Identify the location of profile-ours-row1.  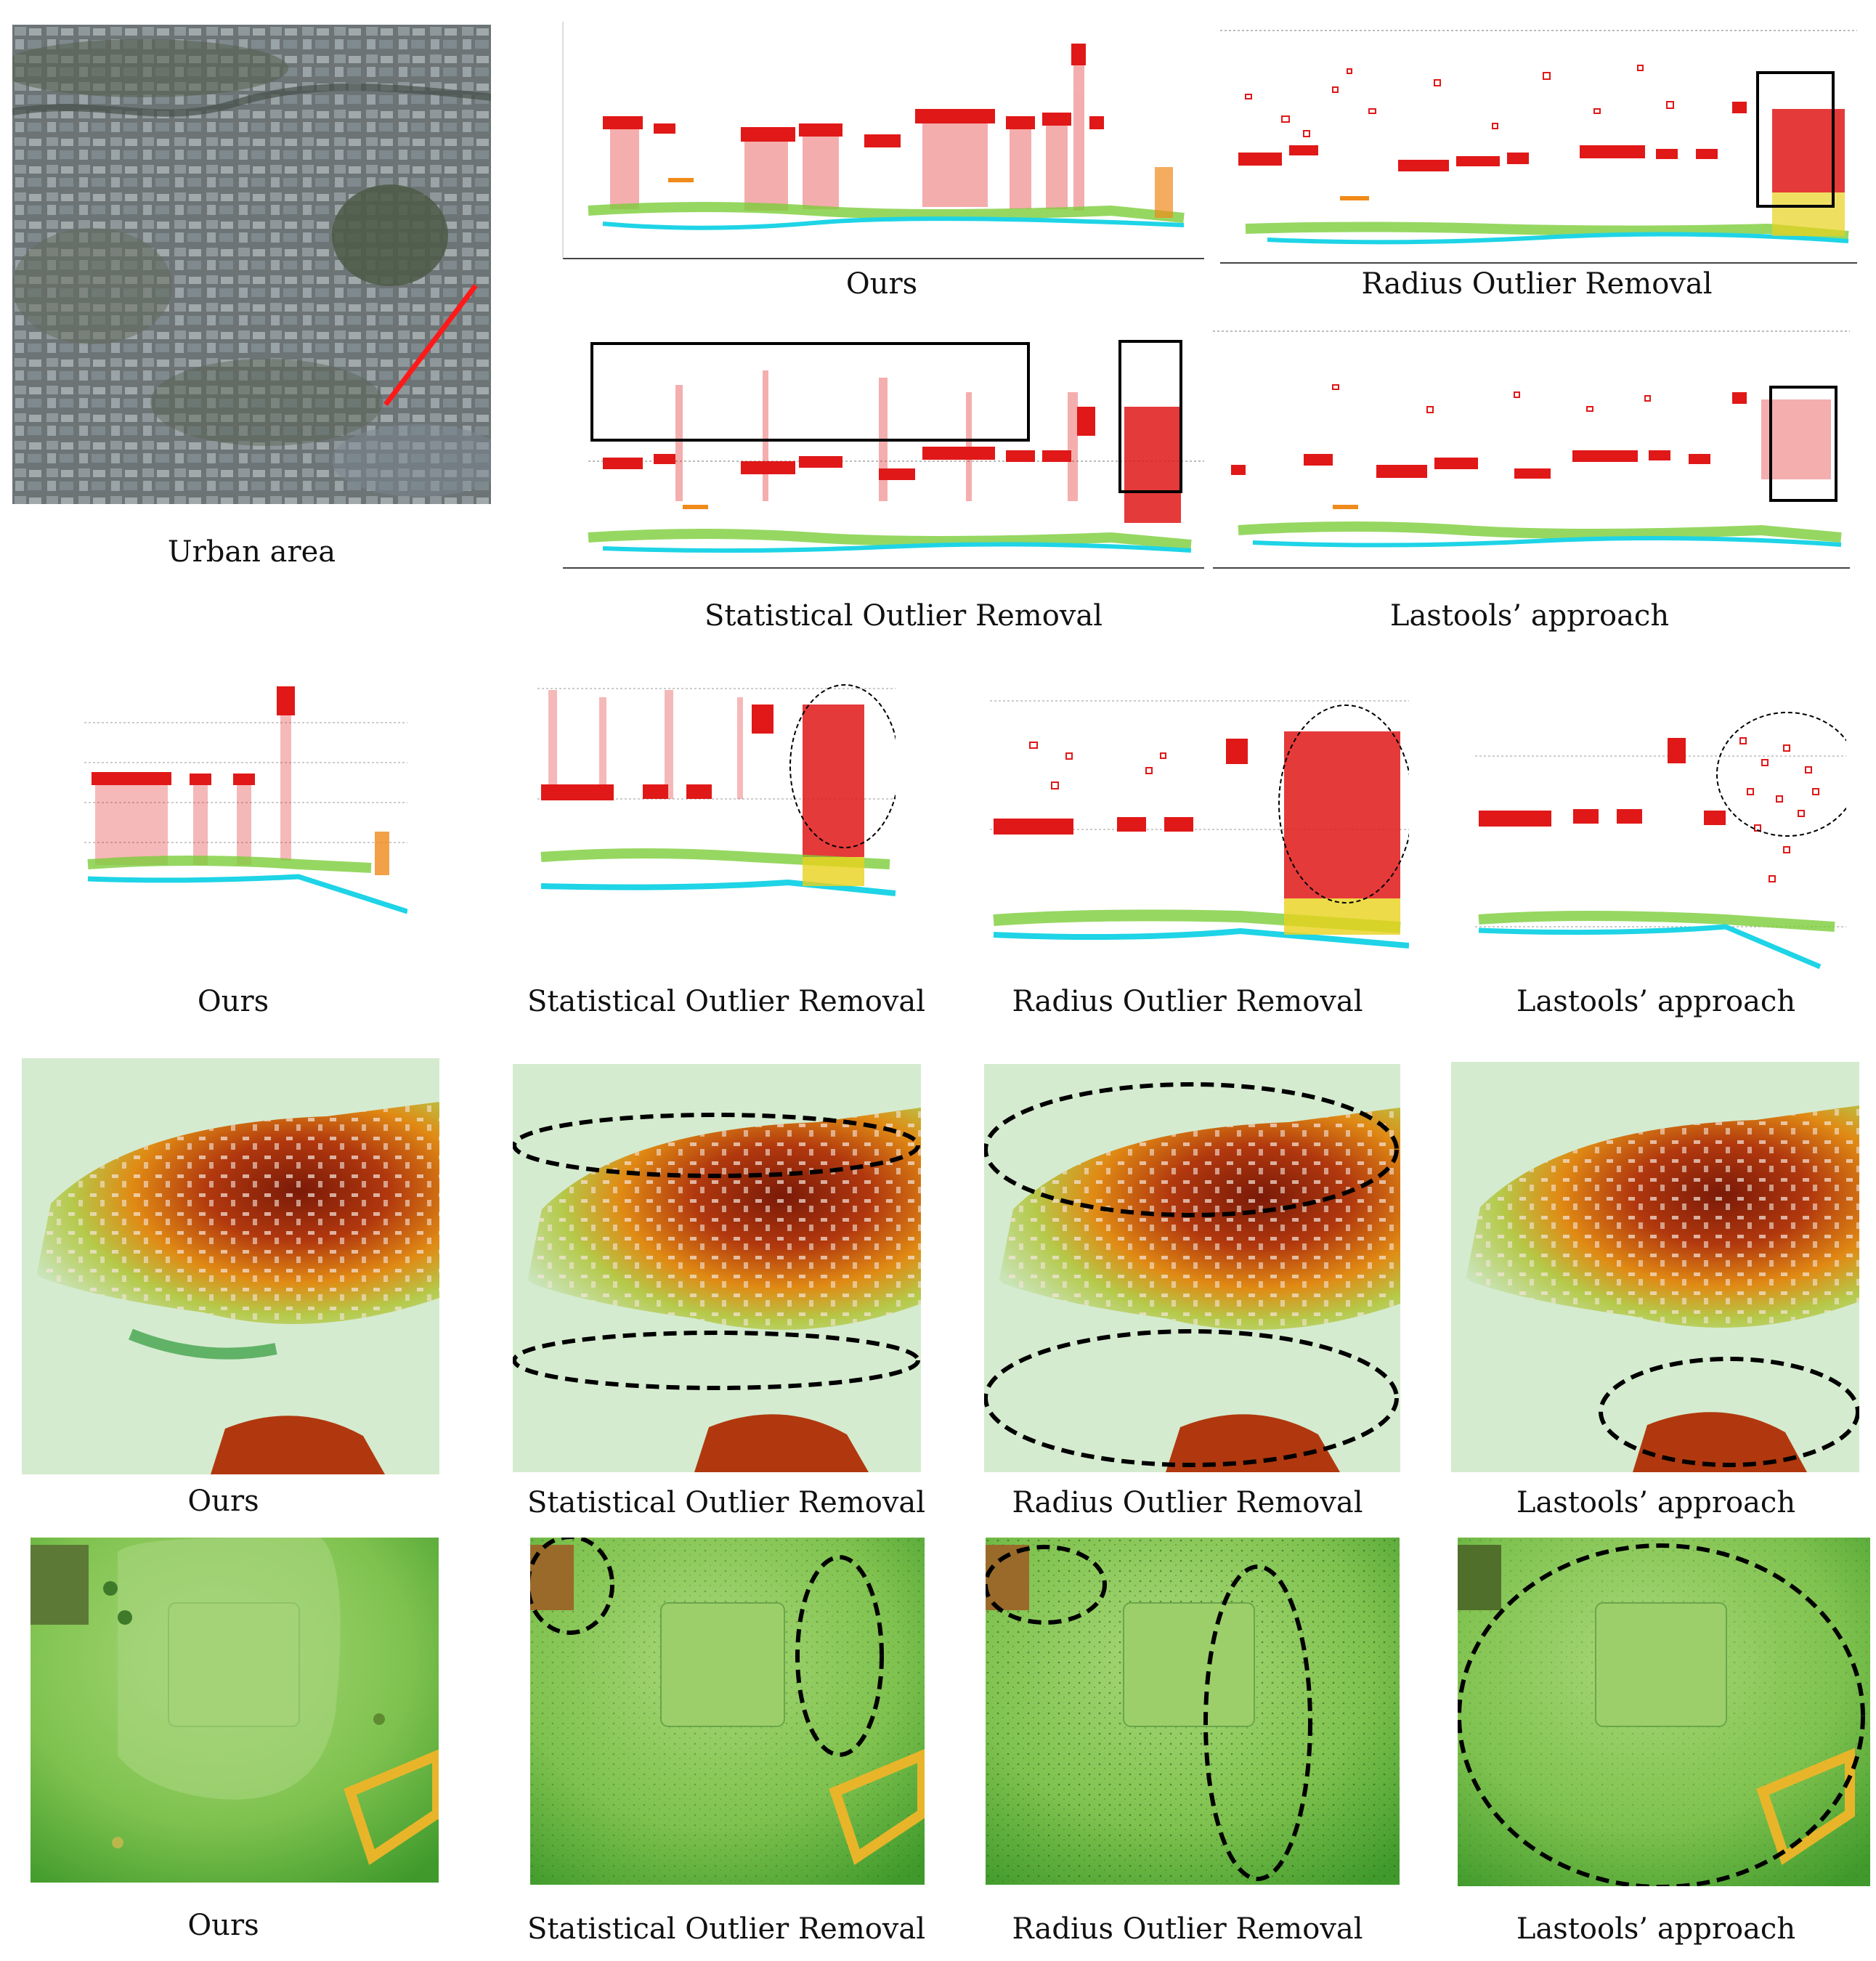
(881, 140).